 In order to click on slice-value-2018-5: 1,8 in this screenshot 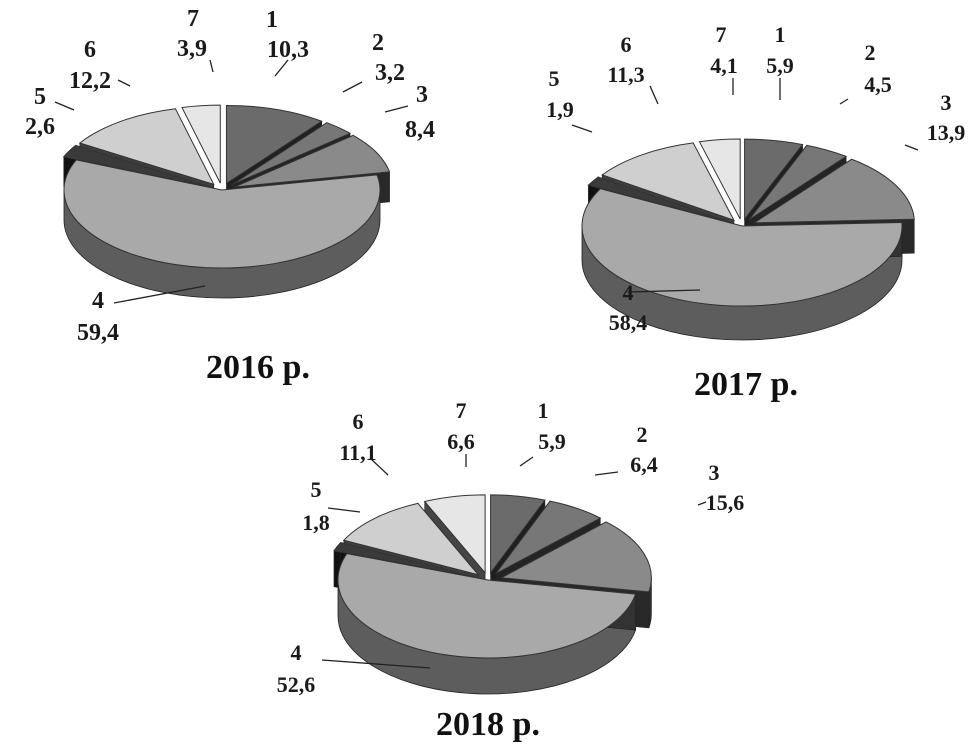, I will do `click(316, 522)`.